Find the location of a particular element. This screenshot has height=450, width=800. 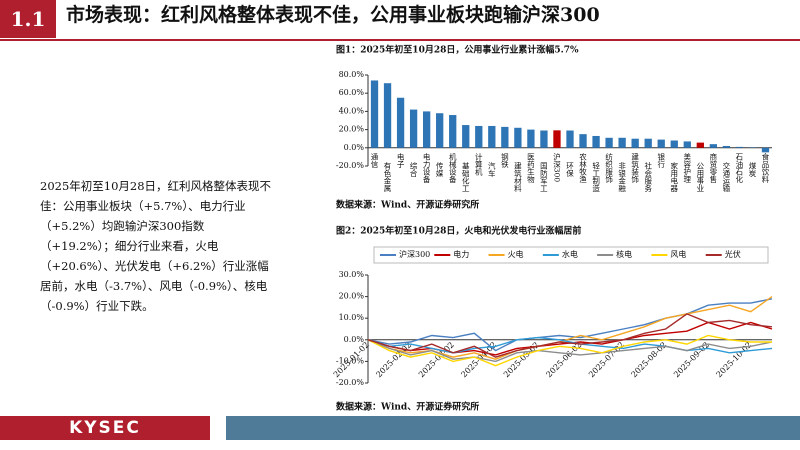

x-tick-label: 商贸零售 is located at coordinates (713, 167).